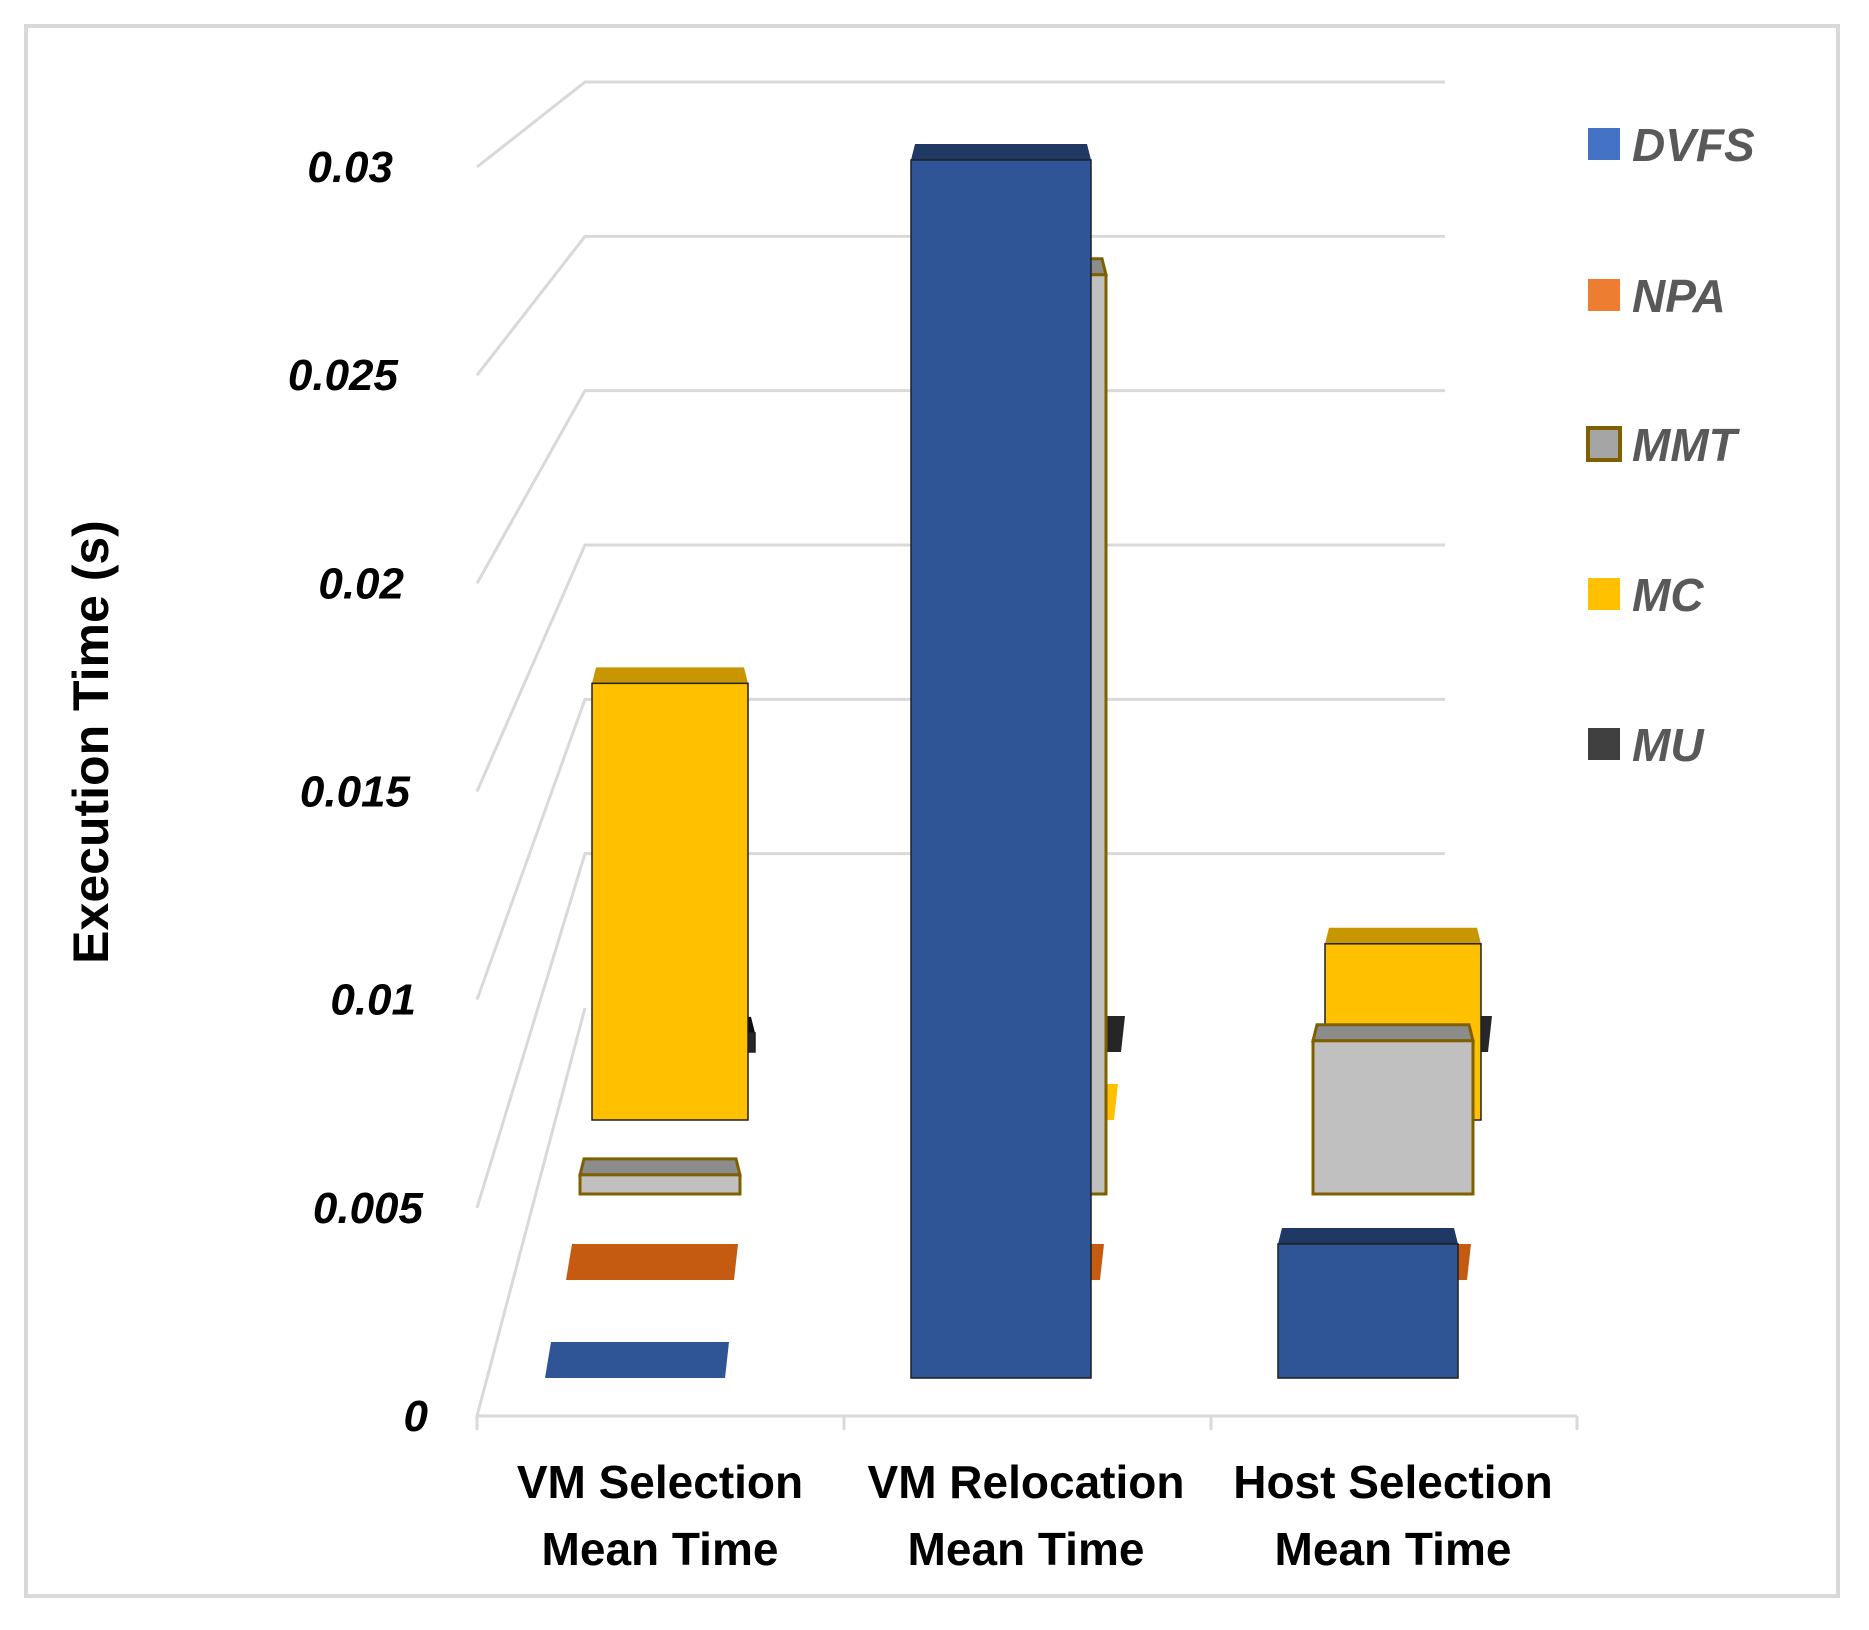 The height and width of the screenshot is (1630, 1869). Describe the element at coordinates (368, 1208) in the screenshot. I see `y-tick-label: 0.005` at that location.